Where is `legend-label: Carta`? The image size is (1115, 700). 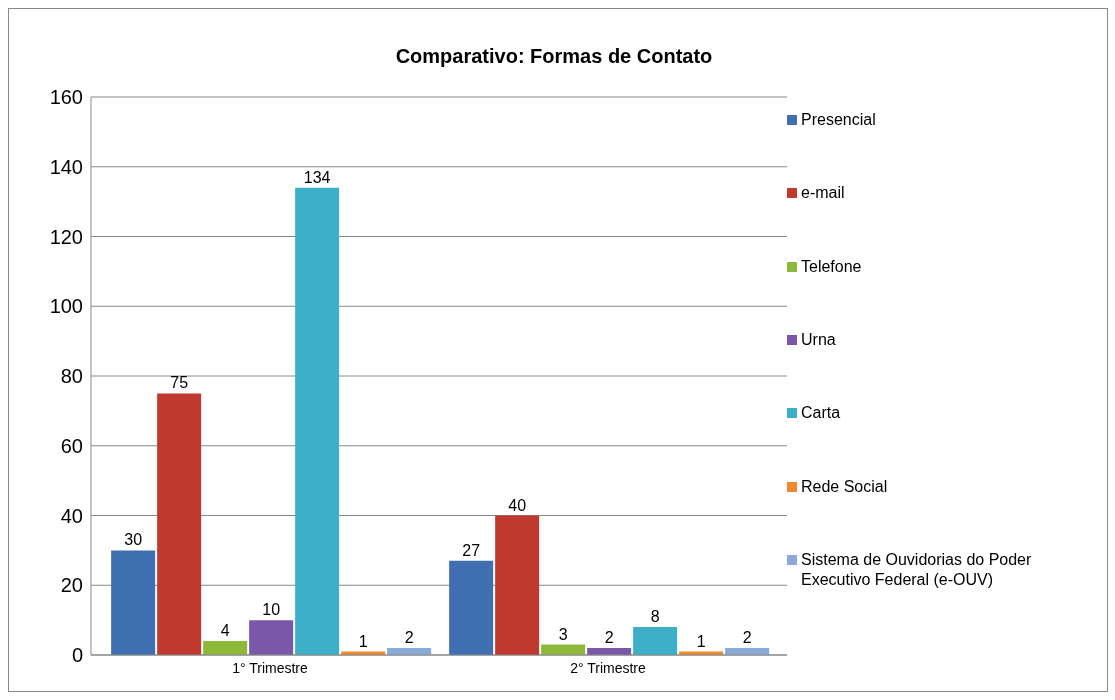
legend-label: Carta is located at coordinates (821, 413).